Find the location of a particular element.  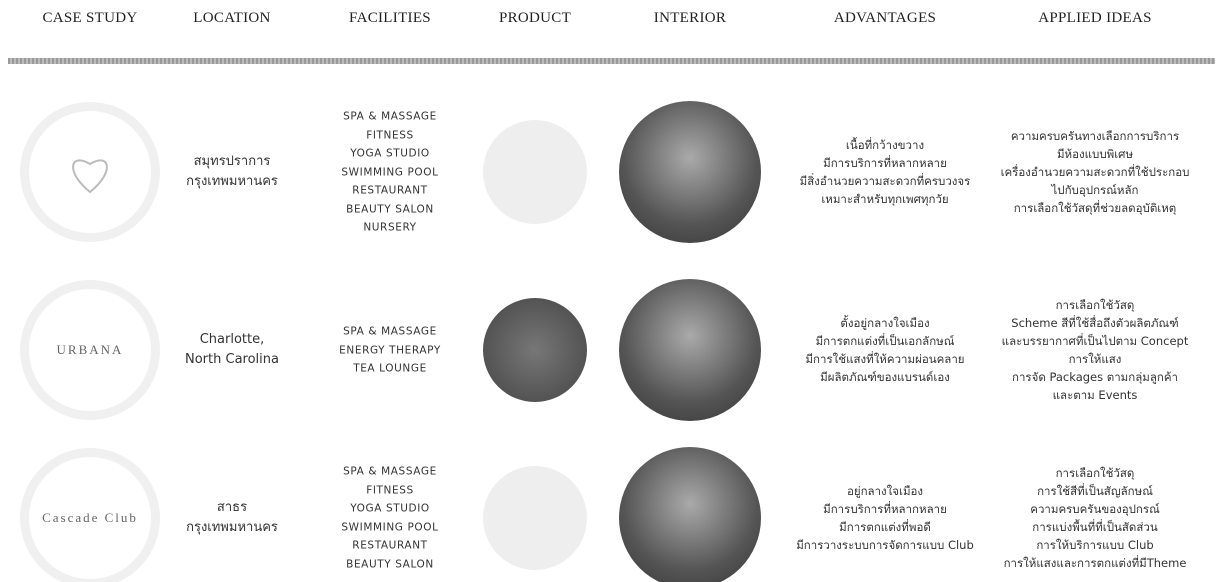

location-line: สมุทรปราการ is located at coordinates (232, 161).